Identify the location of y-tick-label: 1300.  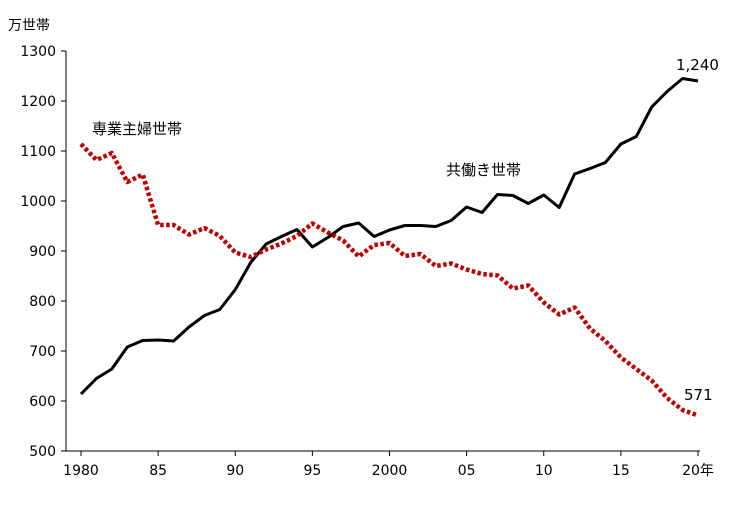
(38, 52).